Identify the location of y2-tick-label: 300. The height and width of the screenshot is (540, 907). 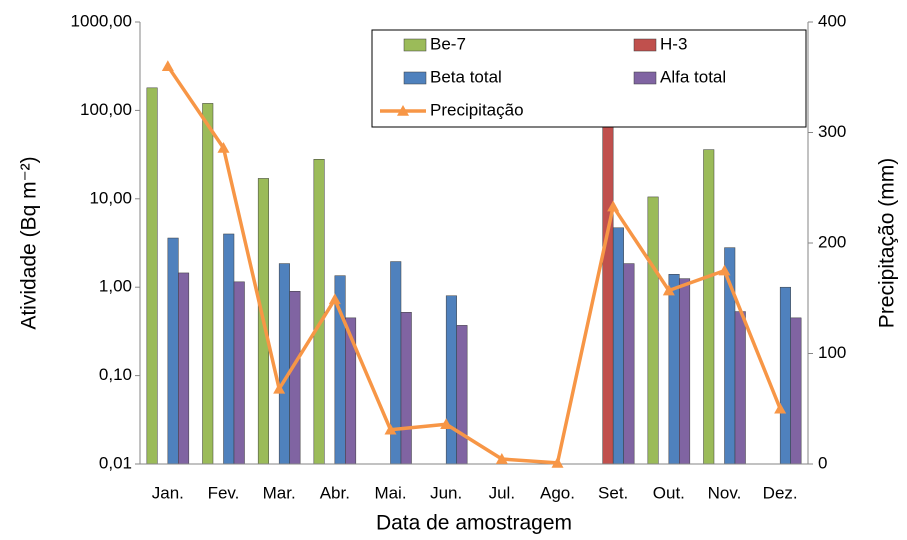
(832, 131).